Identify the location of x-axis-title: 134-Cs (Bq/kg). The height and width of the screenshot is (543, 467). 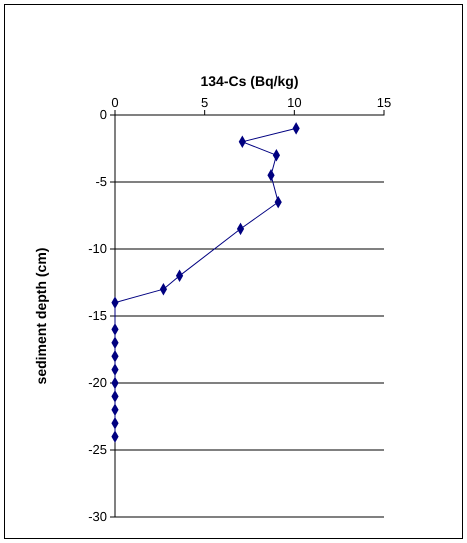
(249, 81).